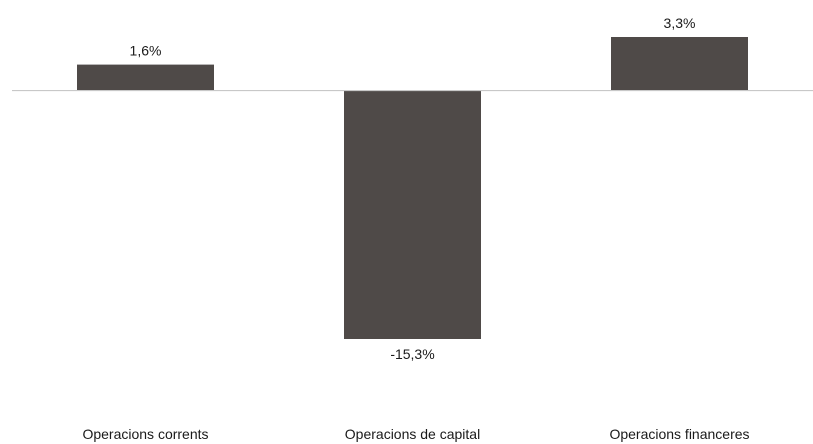  Describe the element at coordinates (412, 434) in the screenshot. I see `category-label-2: Operacions de capital` at that location.